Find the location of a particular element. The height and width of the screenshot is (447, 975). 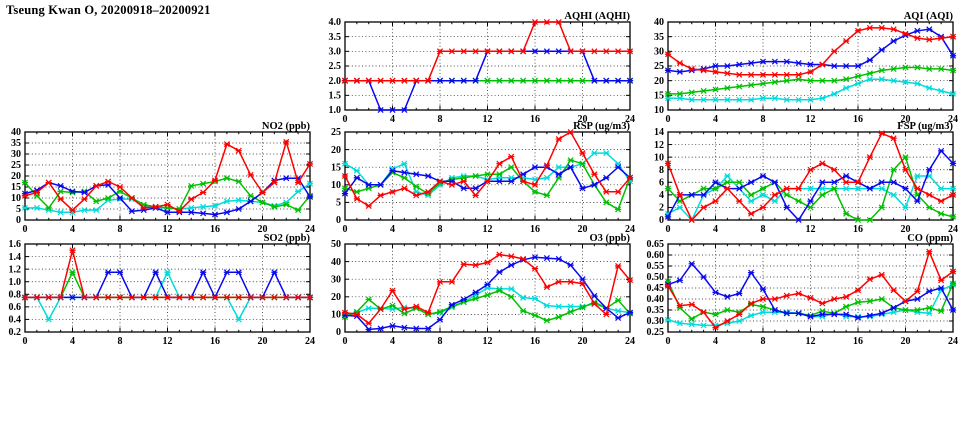

chart-aqi: 10 15 20 25 30 35 40 0 4 8 12 16 20 24 AQI (AQI) is located at coordinates (793, 71).